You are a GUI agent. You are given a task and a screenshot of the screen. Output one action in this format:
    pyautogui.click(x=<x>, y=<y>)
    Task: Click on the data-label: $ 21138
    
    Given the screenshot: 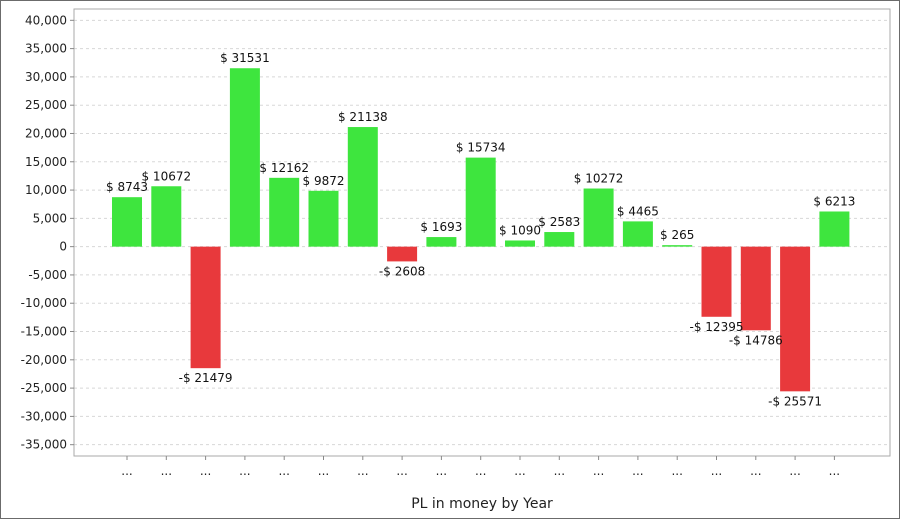 What is the action you would take?
    pyautogui.click(x=363, y=117)
    